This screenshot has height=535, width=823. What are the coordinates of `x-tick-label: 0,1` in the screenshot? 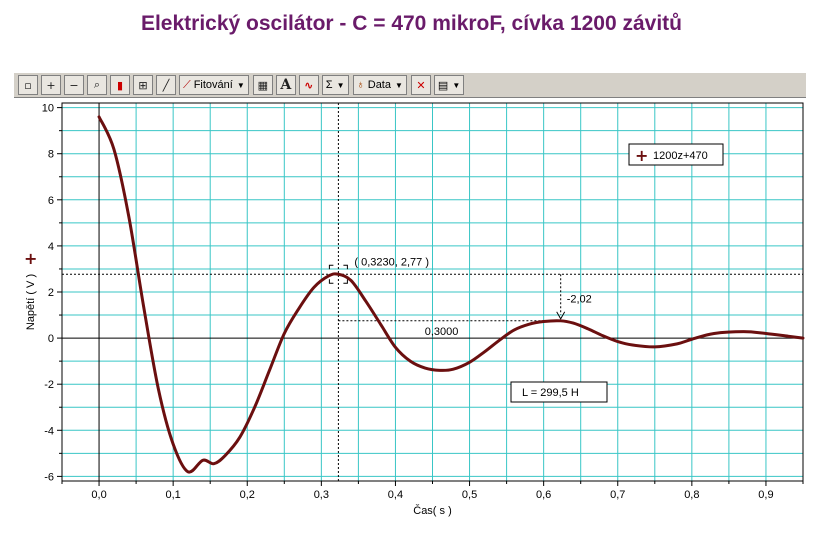 It's located at (173, 495).